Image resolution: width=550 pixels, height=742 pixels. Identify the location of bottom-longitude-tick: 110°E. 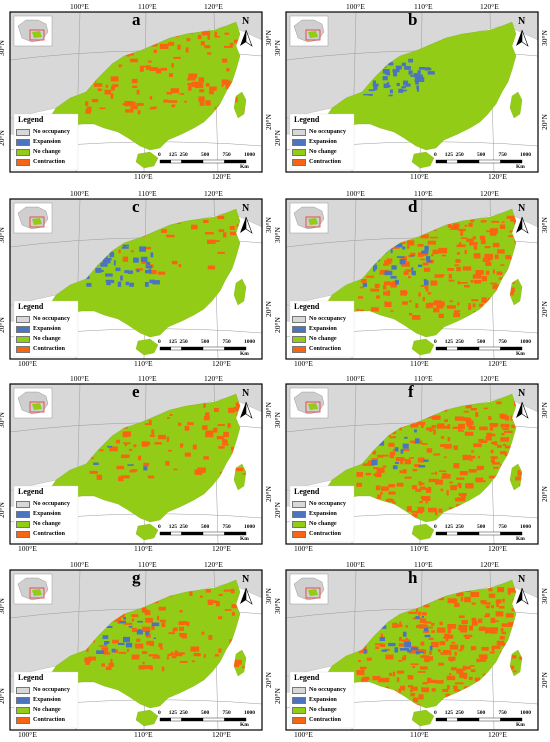
(419, 176).